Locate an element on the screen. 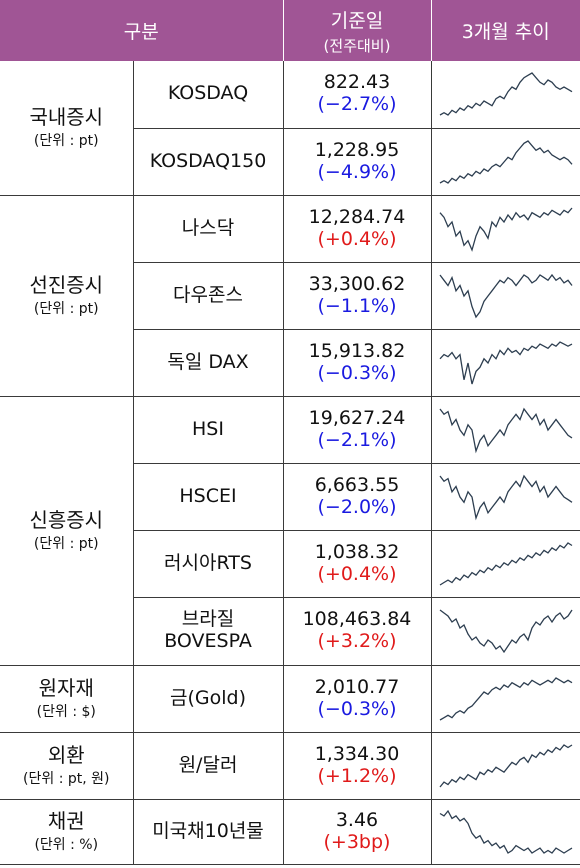  item-name: KOSDAQ is located at coordinates (208, 95).